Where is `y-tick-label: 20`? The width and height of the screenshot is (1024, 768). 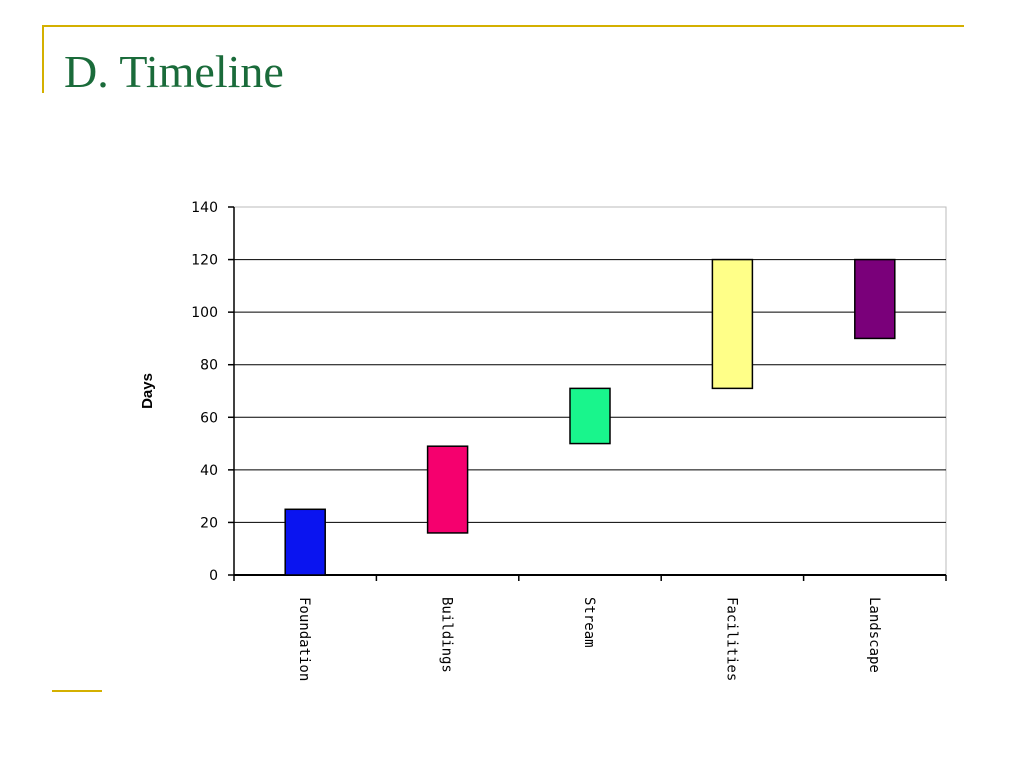 y-tick-label: 20 is located at coordinates (209, 523).